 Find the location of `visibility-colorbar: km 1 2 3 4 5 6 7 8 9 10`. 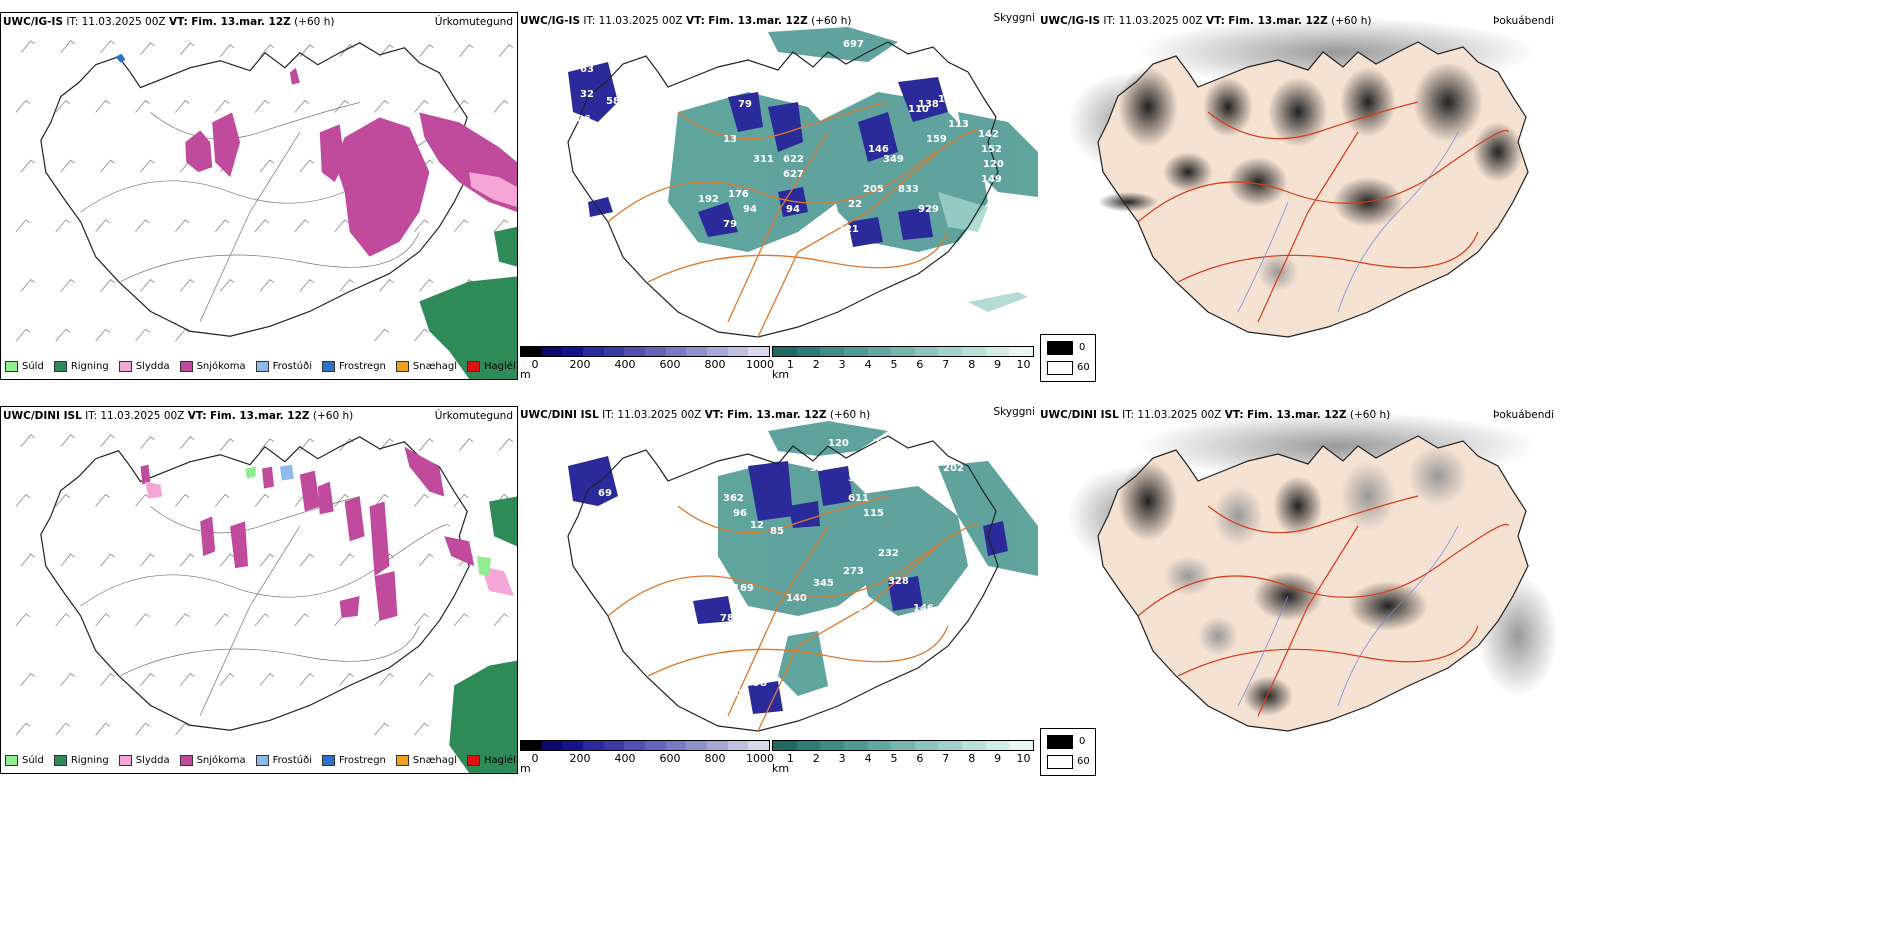

visibility-colorbar: km 1 2 3 4 5 6 7 8 9 10 is located at coordinates (903, 757).